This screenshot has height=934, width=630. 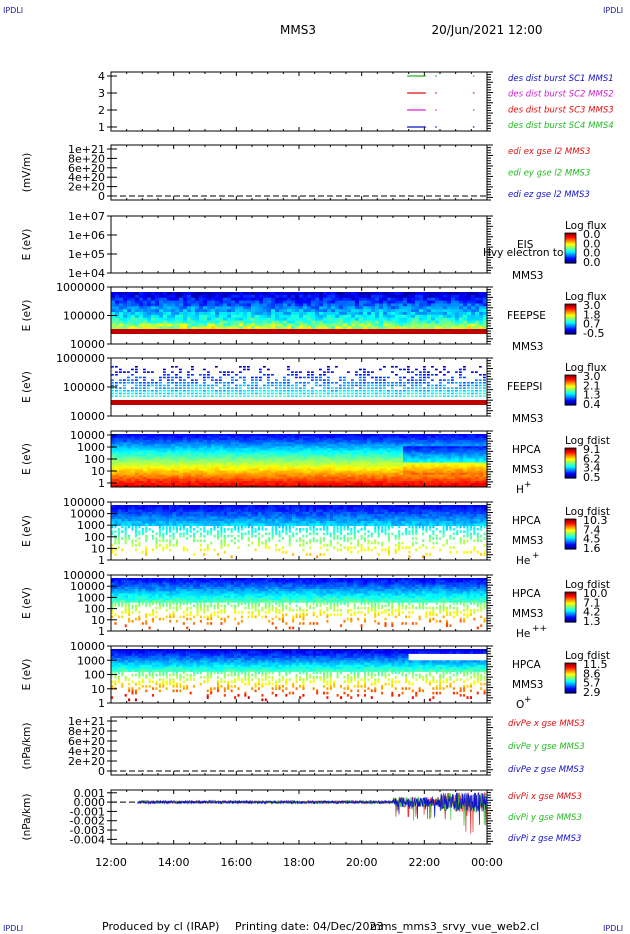 I want to click on edi-ytick-label: 8e+20, so click(x=86, y=158).